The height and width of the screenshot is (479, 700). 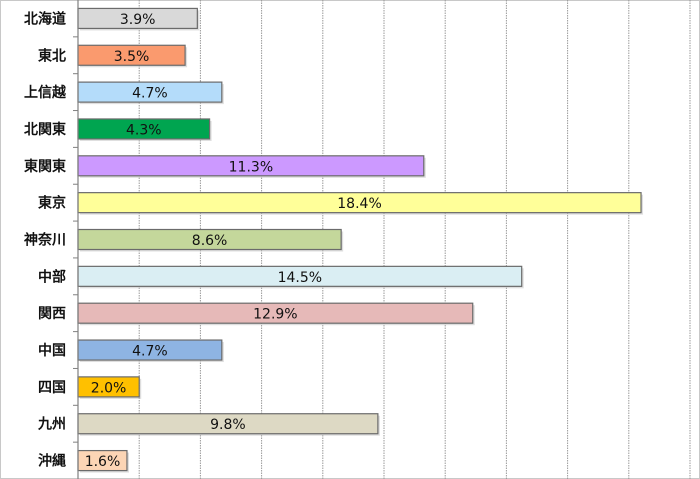 I want to click on category-label: 神奈川, so click(x=45, y=240).